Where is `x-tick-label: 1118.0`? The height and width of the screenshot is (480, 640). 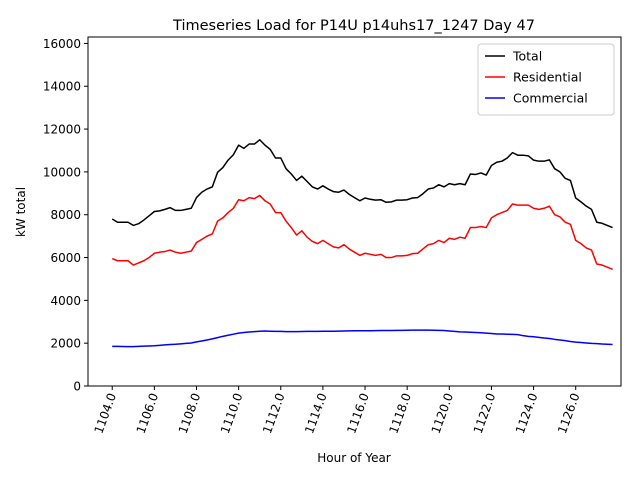 x-tick-label: 1118.0 is located at coordinates (400, 413).